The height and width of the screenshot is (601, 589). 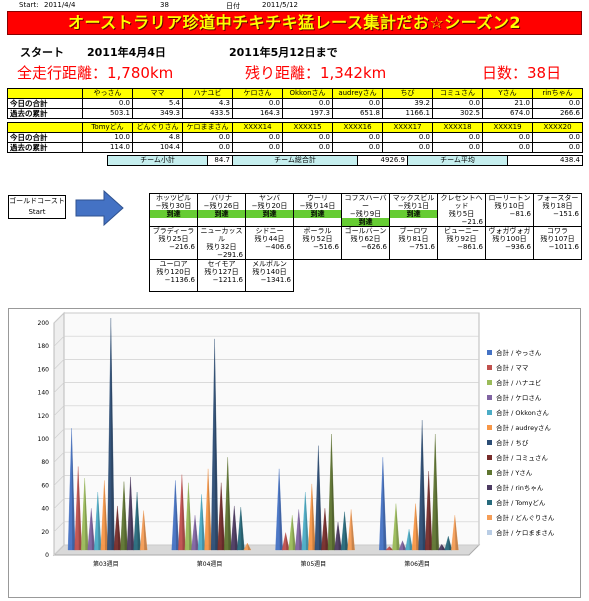 What do you see at coordinates (60, 5) in the screenshot?
I see `start-date-small: 2011/4/4` at bounding box center [60, 5].